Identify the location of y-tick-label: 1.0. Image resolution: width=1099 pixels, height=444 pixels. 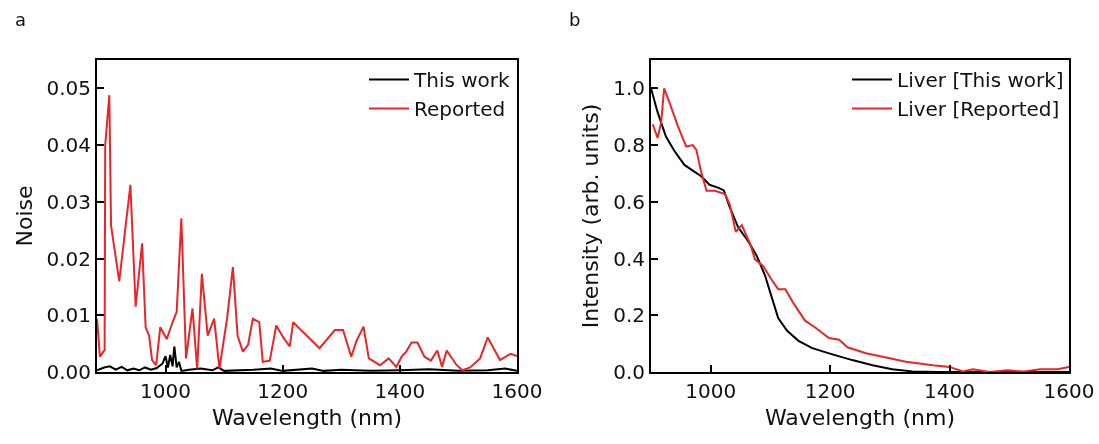
(629, 88).